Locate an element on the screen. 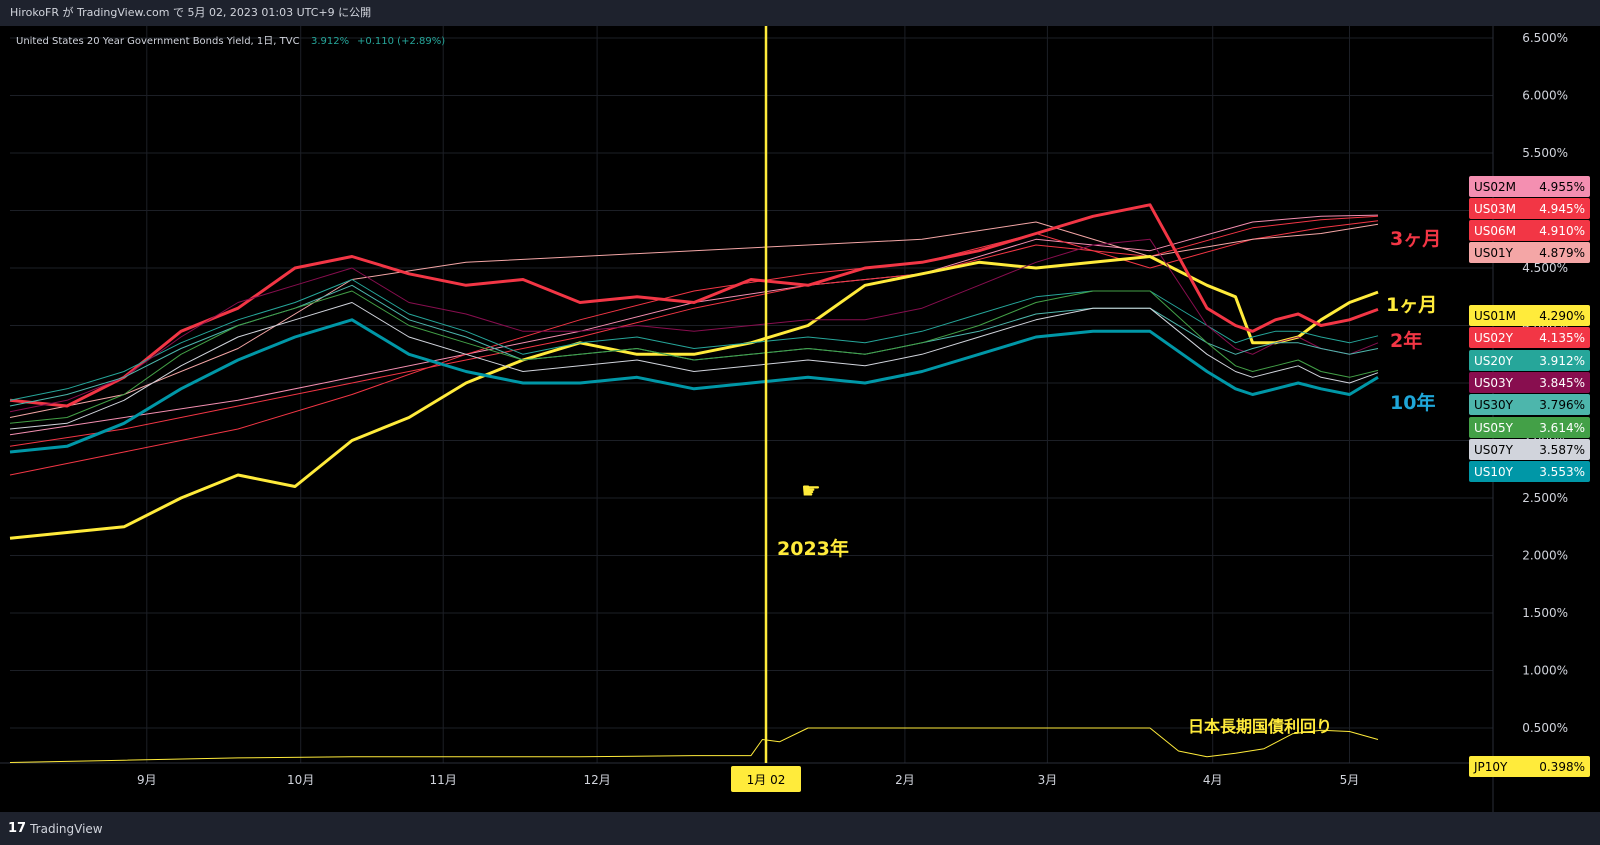 This screenshot has height=845, width=1600. crosshair-date-badge is located at coordinates (766, 779).